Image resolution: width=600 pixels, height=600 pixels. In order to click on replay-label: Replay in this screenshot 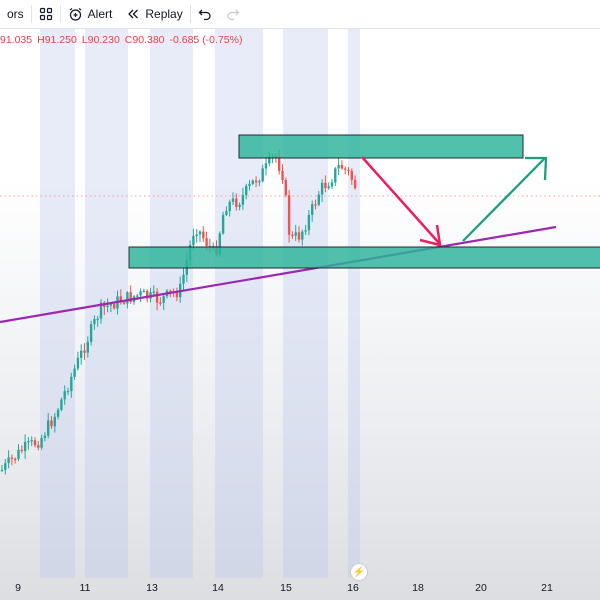, I will do `click(164, 14)`.